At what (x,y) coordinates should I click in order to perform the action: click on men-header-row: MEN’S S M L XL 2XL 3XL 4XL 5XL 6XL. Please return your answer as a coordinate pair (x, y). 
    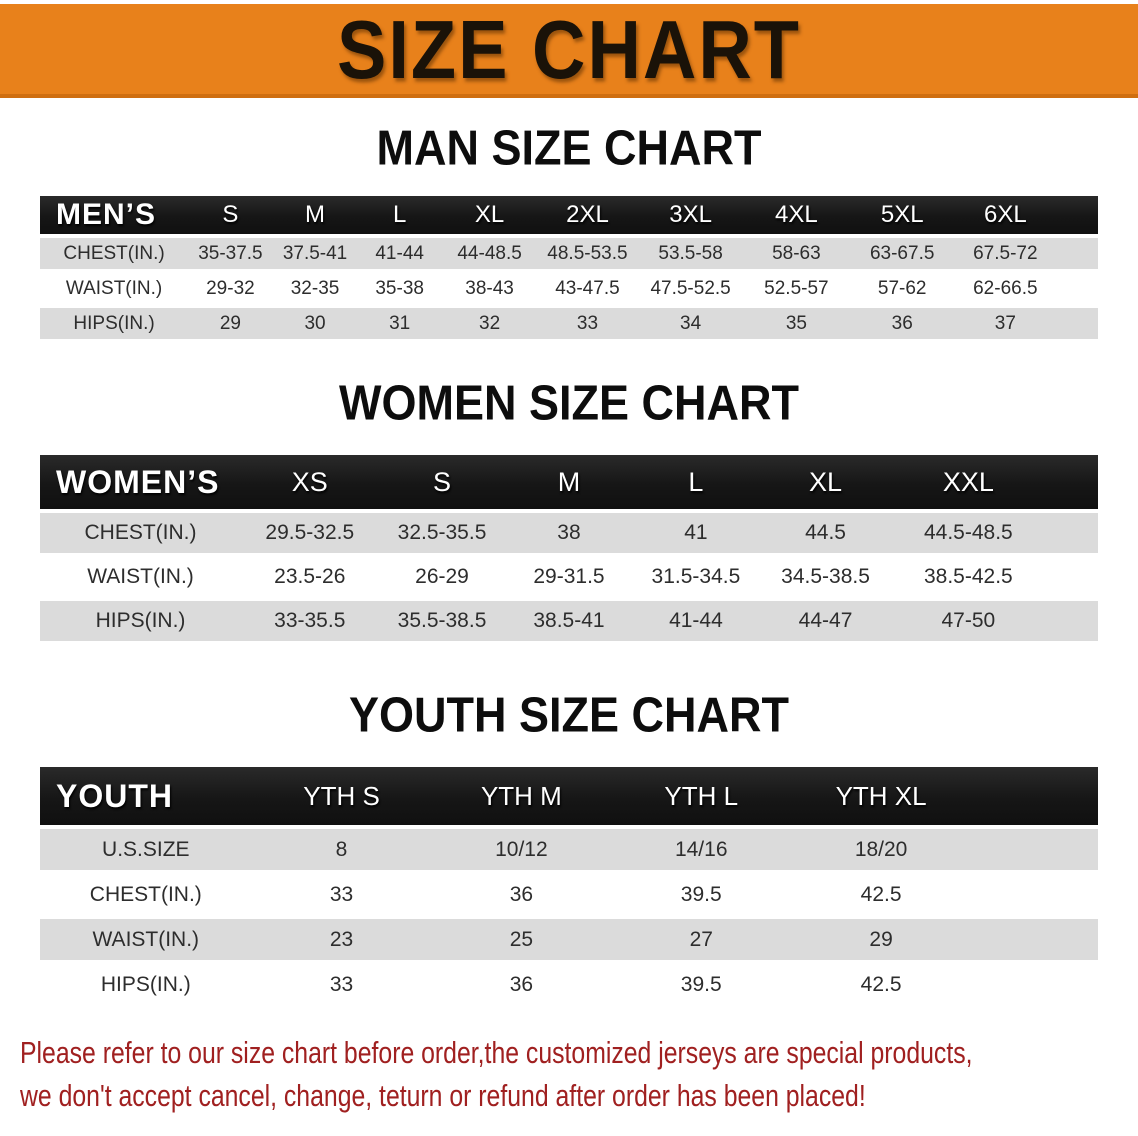
    Looking at the image, I should click on (569, 215).